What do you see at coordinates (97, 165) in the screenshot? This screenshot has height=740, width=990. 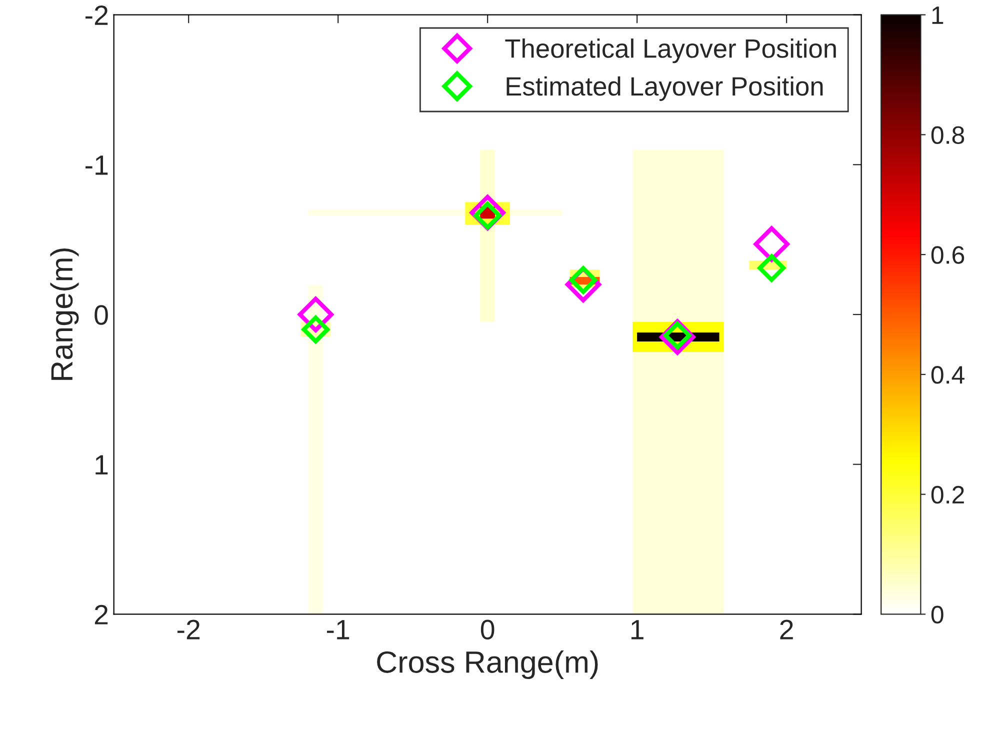 I see `y-tick-label: -1` at bounding box center [97, 165].